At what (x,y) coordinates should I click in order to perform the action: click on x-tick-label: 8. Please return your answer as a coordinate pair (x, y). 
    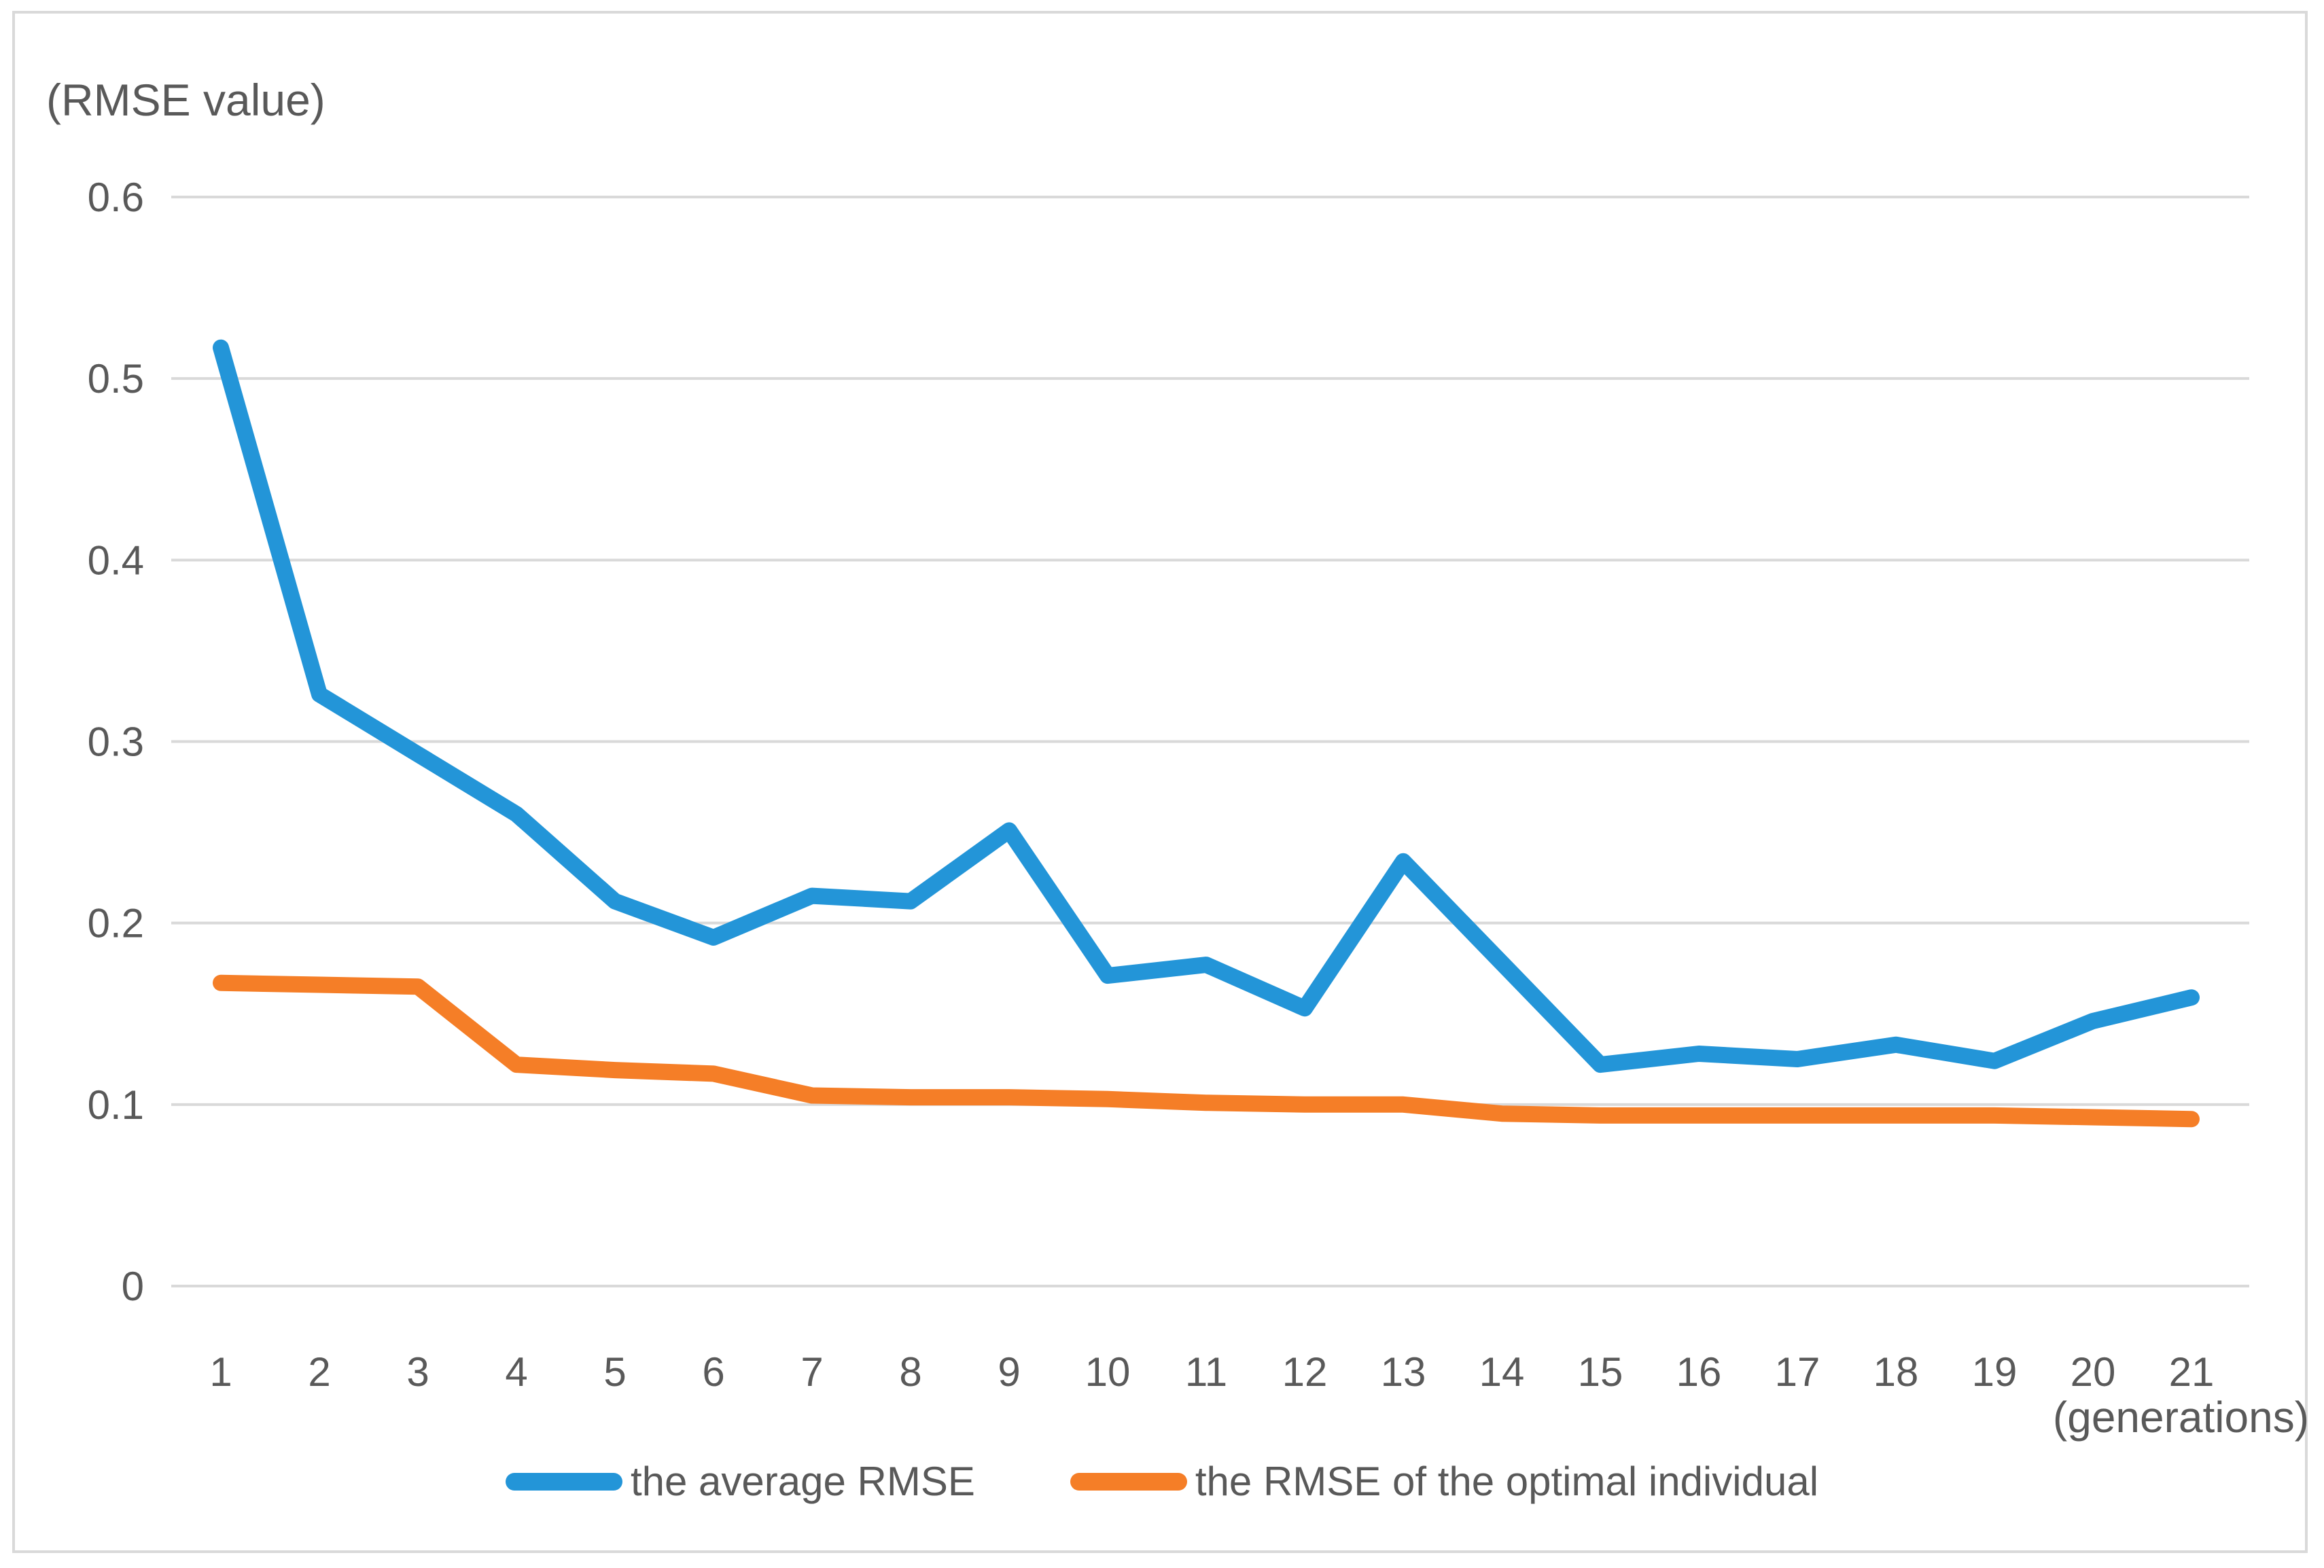
    Looking at the image, I should click on (910, 1372).